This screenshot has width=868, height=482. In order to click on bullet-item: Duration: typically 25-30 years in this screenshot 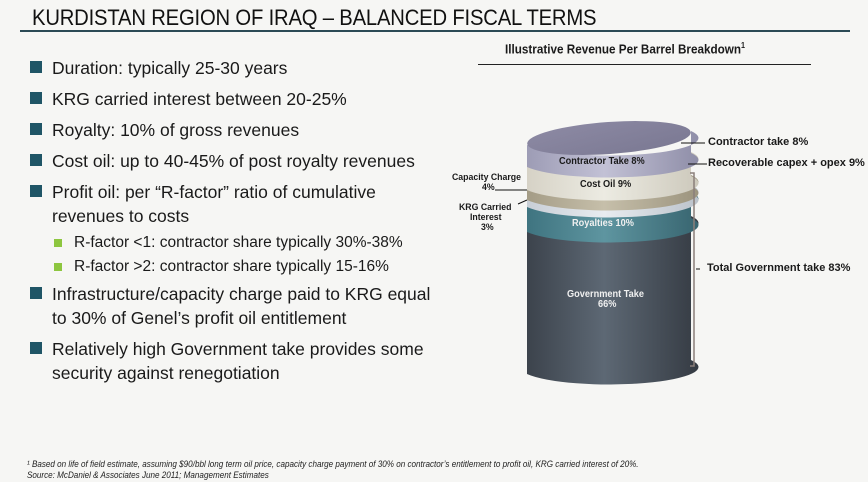, I will do `click(238, 68)`.